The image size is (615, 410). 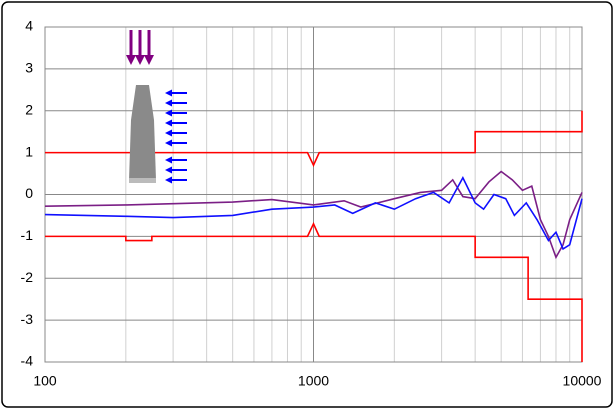 What do you see at coordinates (314, 139) in the screenshot?
I see `series-line` at bounding box center [314, 139].